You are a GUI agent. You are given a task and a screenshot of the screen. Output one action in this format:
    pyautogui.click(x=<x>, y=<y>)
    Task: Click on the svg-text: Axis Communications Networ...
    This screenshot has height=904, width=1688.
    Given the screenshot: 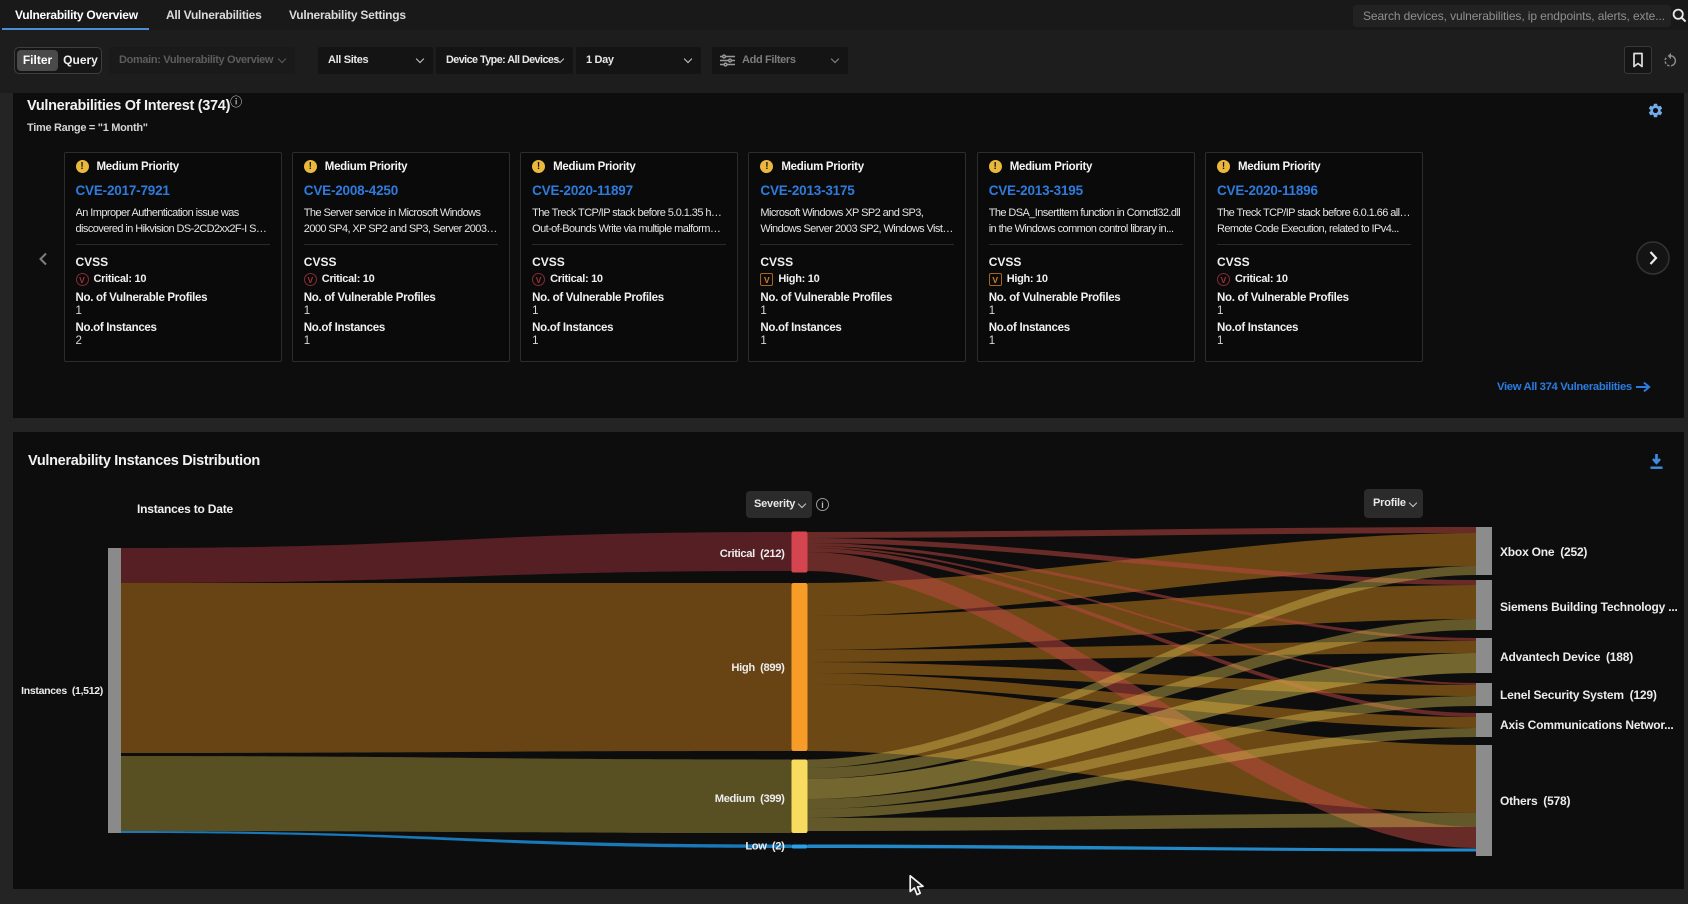 What is the action you would take?
    pyautogui.click(x=1587, y=725)
    